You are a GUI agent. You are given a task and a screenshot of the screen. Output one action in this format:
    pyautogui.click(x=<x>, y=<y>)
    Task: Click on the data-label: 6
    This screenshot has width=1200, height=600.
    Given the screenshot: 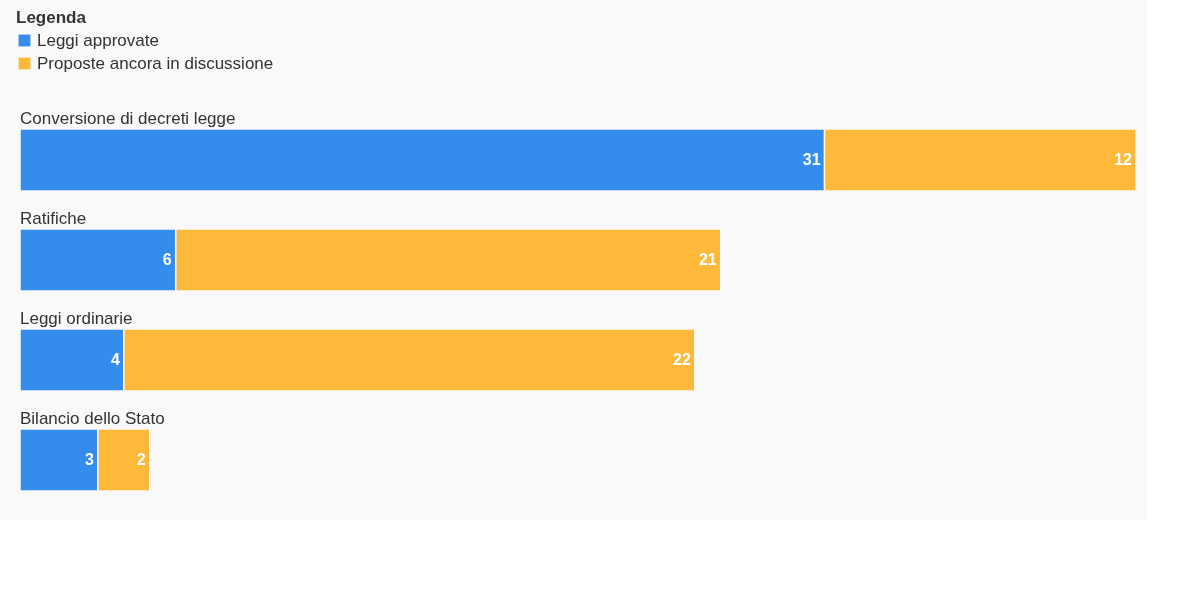 What is the action you would take?
    pyautogui.click(x=167, y=259)
    